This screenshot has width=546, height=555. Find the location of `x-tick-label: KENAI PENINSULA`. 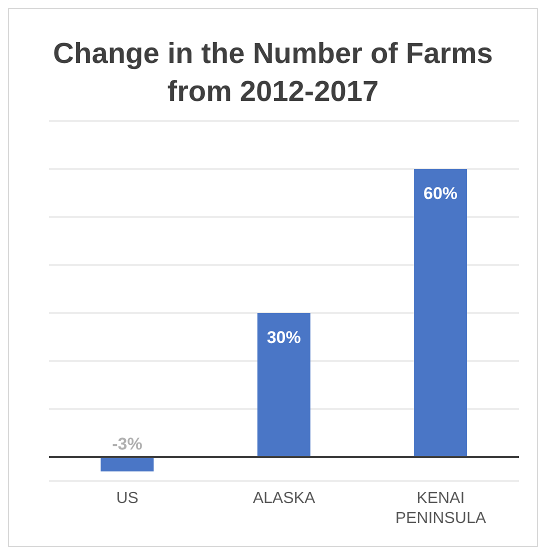

x-tick-label: KENAI PENINSULA is located at coordinates (440, 508).